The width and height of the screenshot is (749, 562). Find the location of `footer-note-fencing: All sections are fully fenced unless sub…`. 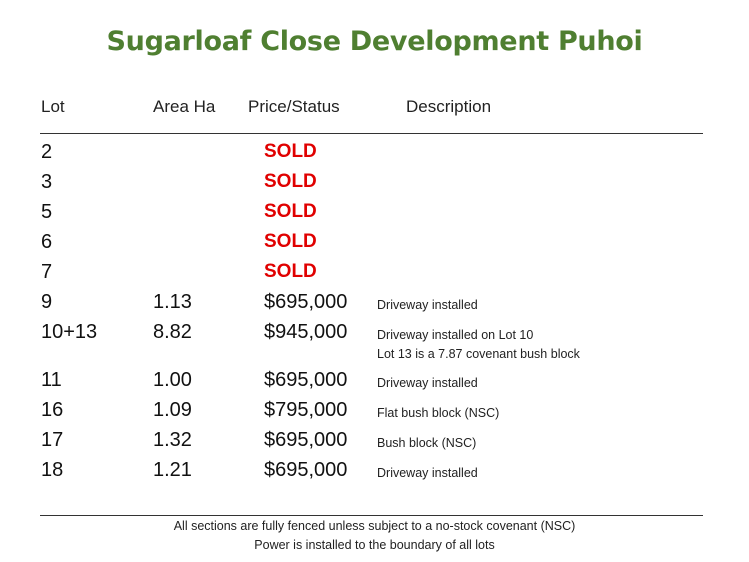

footer-note-fencing: All sections are fully fenced unless sub… is located at coordinates (374, 526).